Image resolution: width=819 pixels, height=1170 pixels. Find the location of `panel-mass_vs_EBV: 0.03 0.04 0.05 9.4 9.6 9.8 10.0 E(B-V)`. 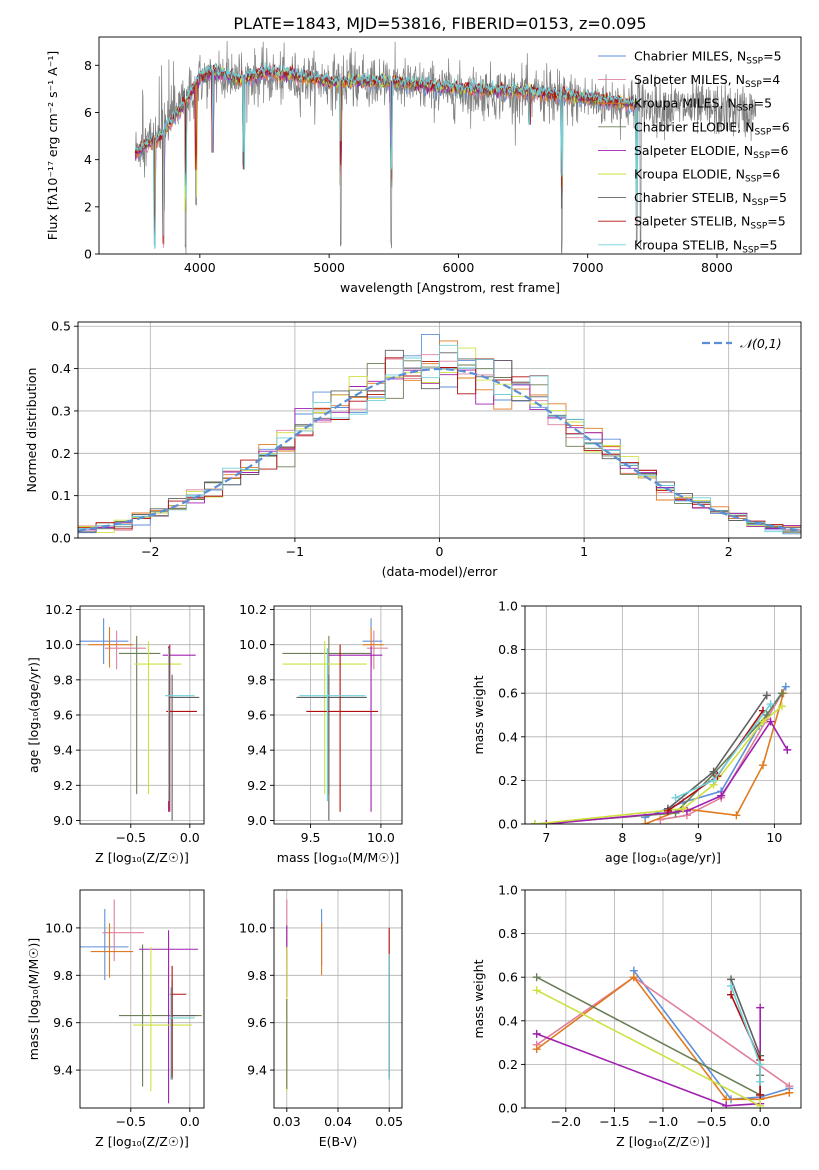

panel-mass_vs_EBV: 0.03 0.04 0.05 9.4 9.6 9.8 10.0 E(B-V) is located at coordinates (321, 1019).